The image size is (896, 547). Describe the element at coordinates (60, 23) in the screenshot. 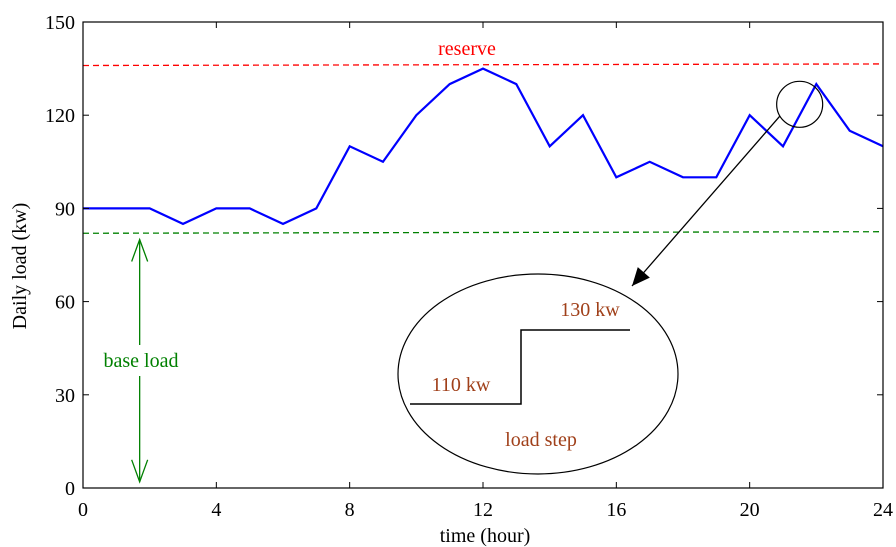

I see `y-tick-label: 150` at that location.